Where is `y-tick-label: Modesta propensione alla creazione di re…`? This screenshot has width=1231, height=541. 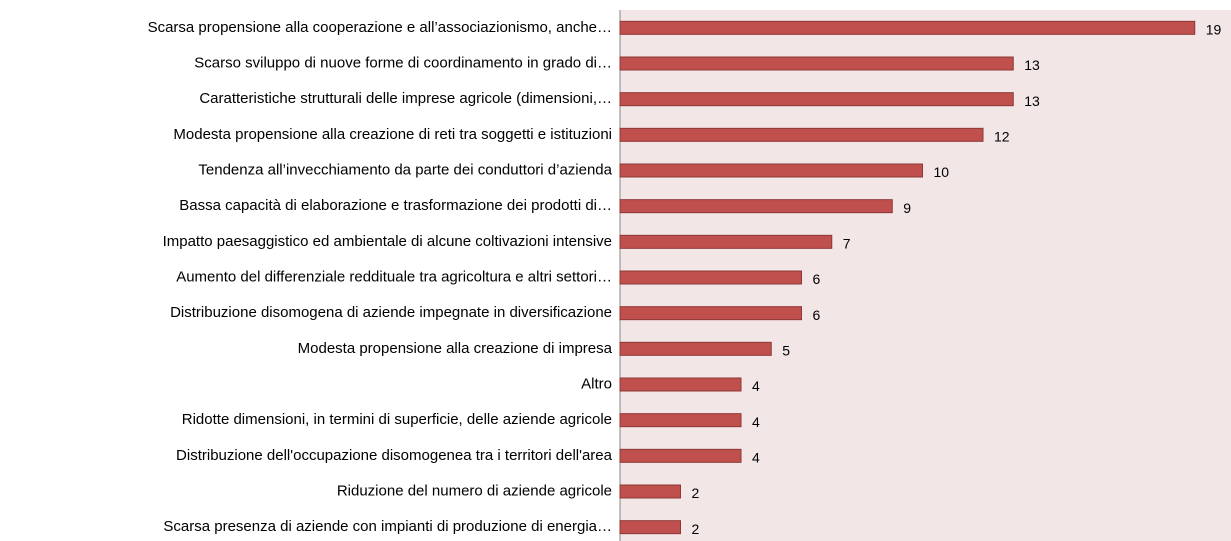 y-tick-label: Modesta propensione alla creazione di re… is located at coordinates (392, 134).